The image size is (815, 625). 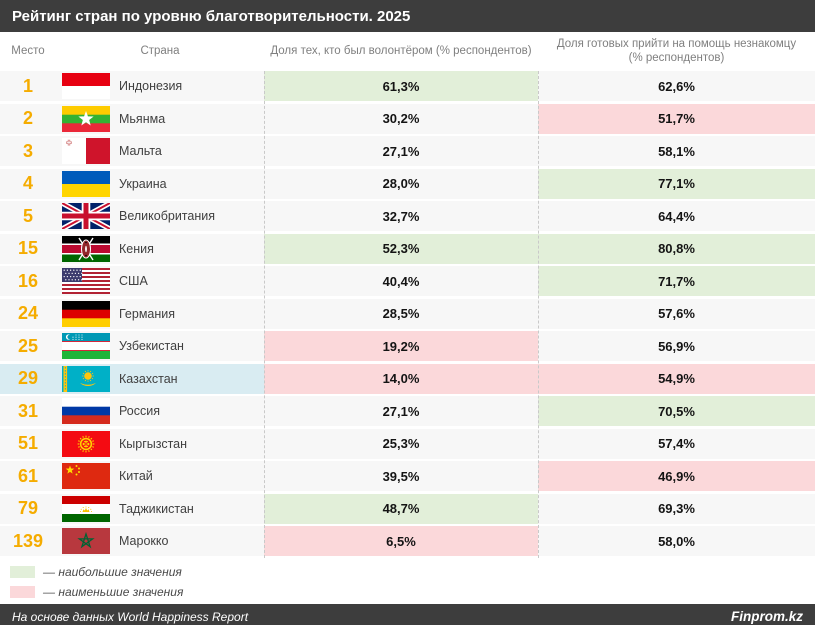 I want to click on rank-value: 79, so click(x=28, y=508).